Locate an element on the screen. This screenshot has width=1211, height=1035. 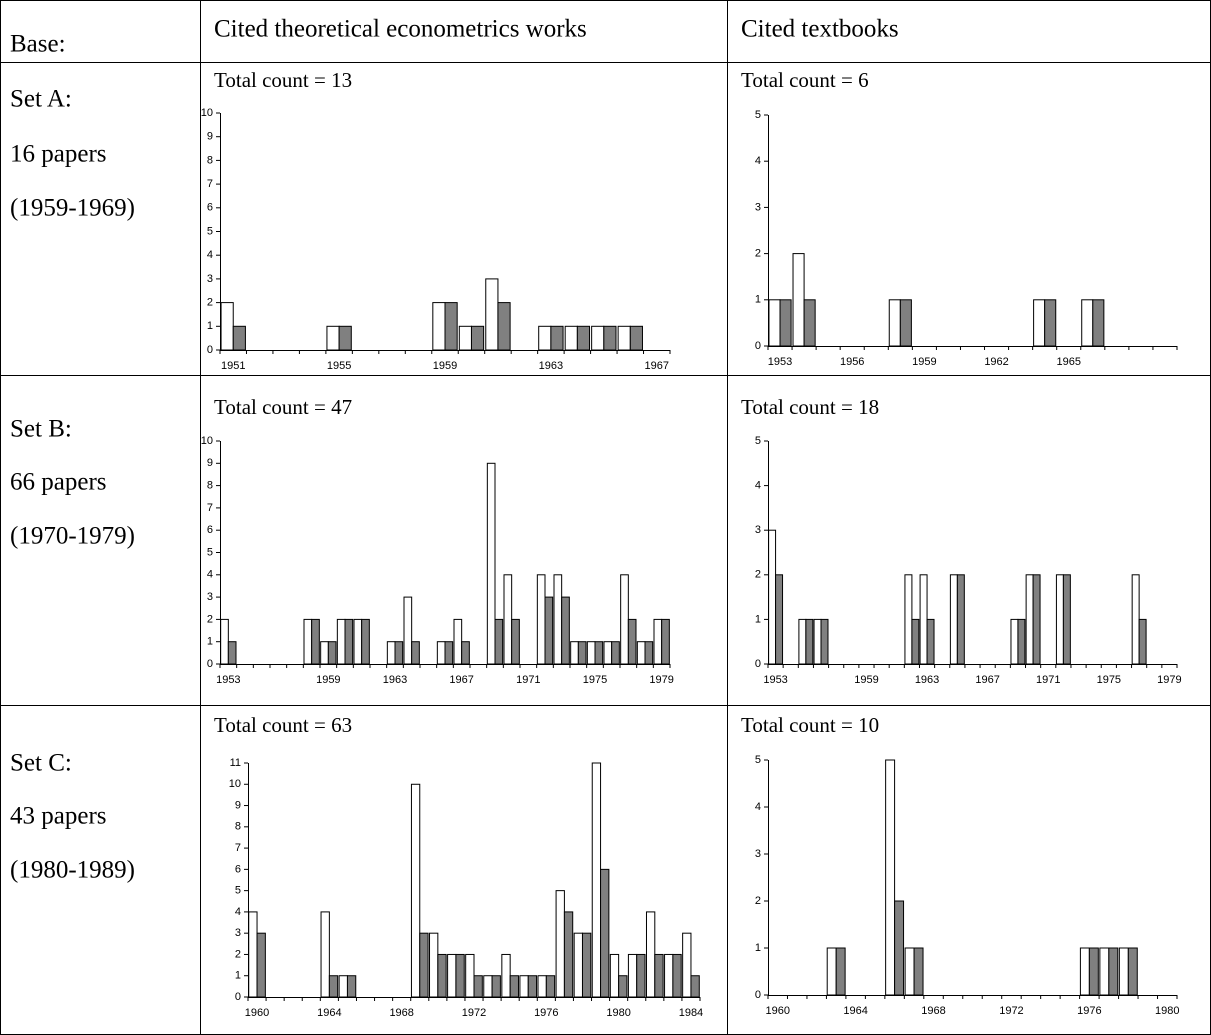
x-tick-label: 1975 is located at coordinates (595, 680).